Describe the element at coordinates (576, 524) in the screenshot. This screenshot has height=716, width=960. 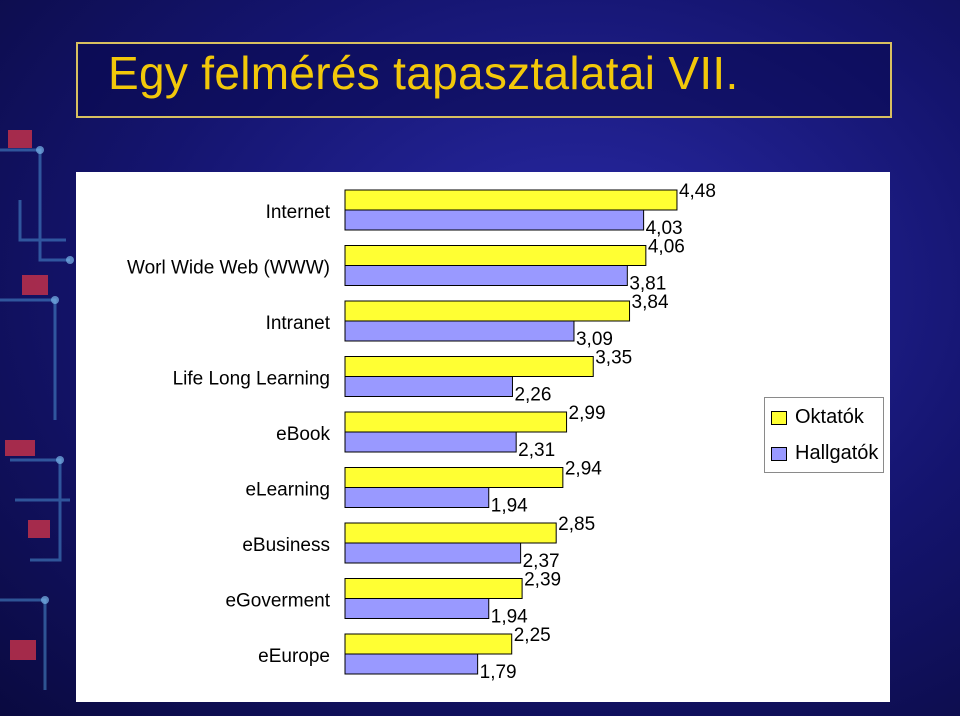
I see `value-label-oktat-k-ebusiness: 2,85` at that location.